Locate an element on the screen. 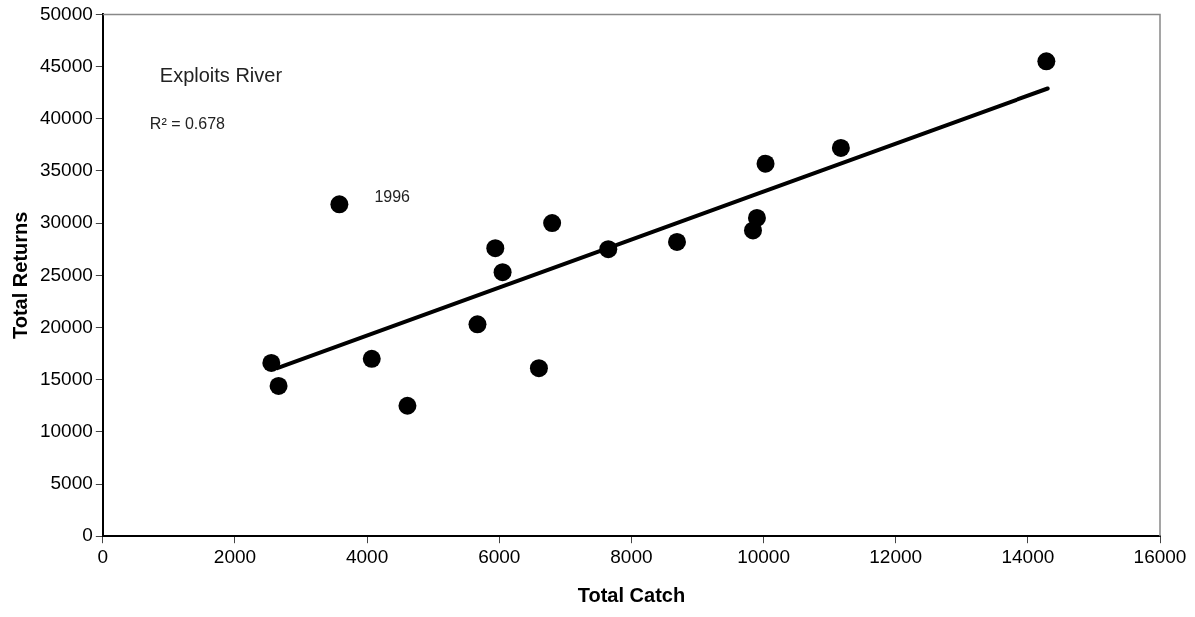 The height and width of the screenshot is (617, 1195). x-axis-title: Total Catch is located at coordinates (631, 594).